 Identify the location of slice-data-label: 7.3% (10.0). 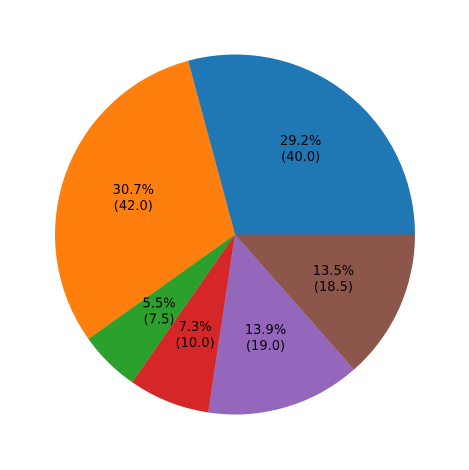
(195, 335).